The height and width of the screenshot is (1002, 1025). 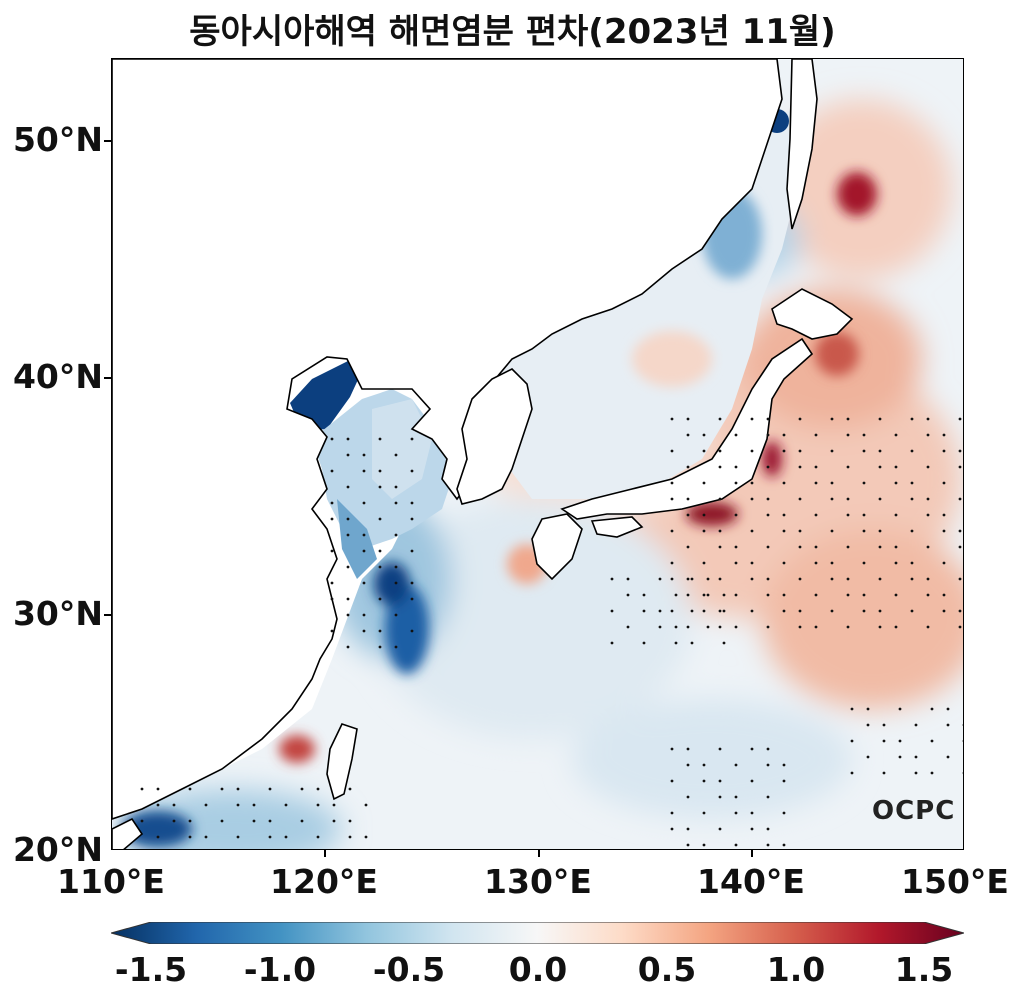 I want to click on x-tick-label-150e: 150°E, so click(x=955, y=881).